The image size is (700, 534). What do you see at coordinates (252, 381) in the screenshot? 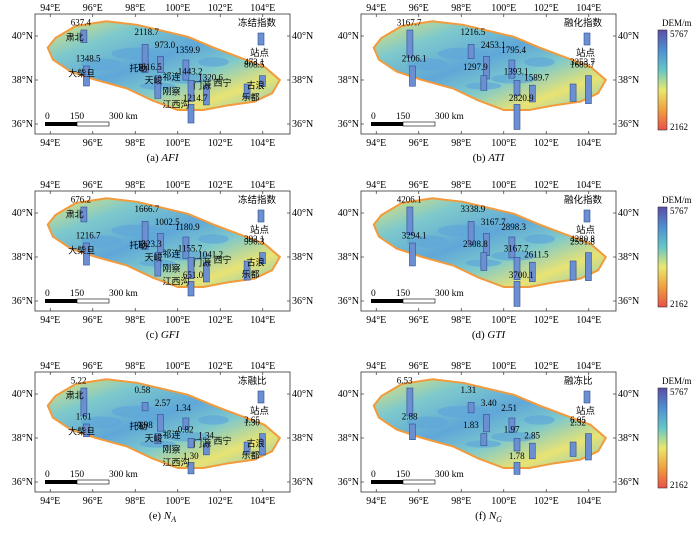
I see `legend-title: 冻融比` at bounding box center [252, 381].